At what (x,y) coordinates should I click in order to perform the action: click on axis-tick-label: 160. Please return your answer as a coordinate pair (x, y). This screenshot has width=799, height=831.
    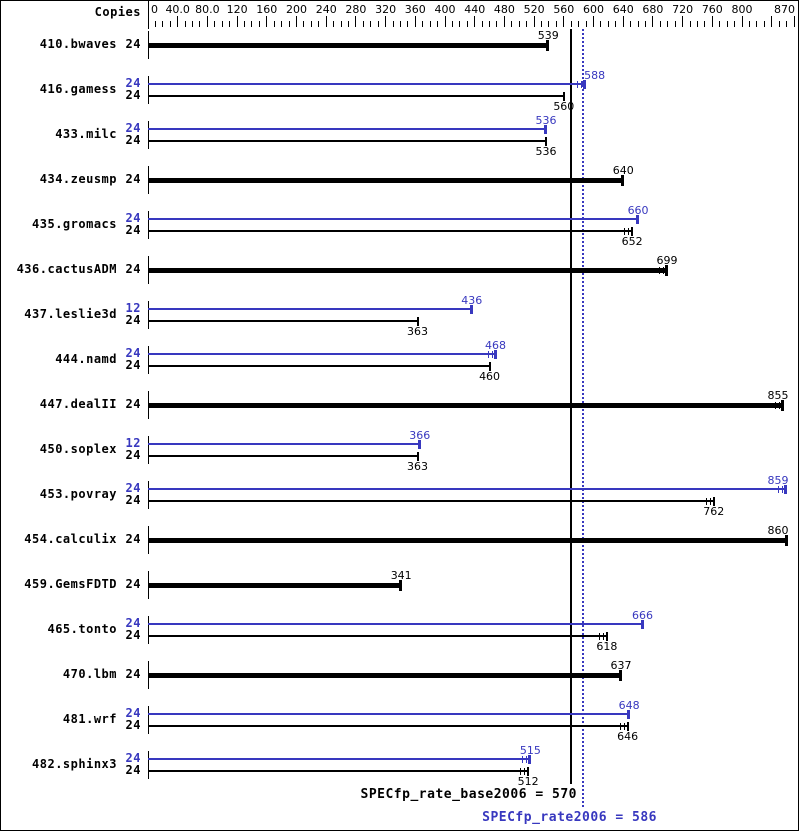
    Looking at the image, I should click on (267, 9).